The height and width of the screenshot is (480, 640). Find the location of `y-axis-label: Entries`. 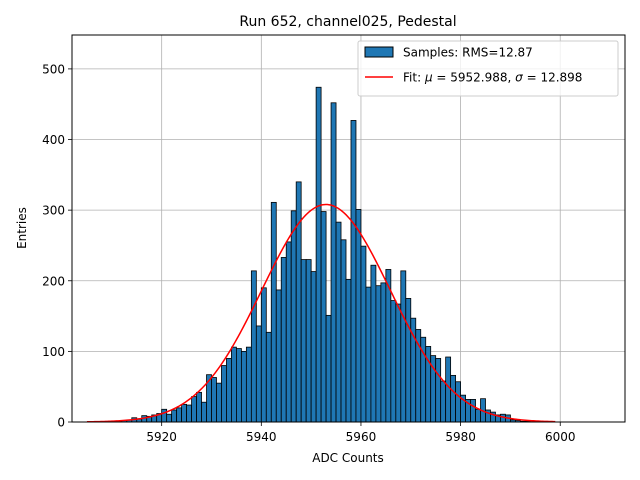

y-axis-label: Entries is located at coordinates (22, 228).